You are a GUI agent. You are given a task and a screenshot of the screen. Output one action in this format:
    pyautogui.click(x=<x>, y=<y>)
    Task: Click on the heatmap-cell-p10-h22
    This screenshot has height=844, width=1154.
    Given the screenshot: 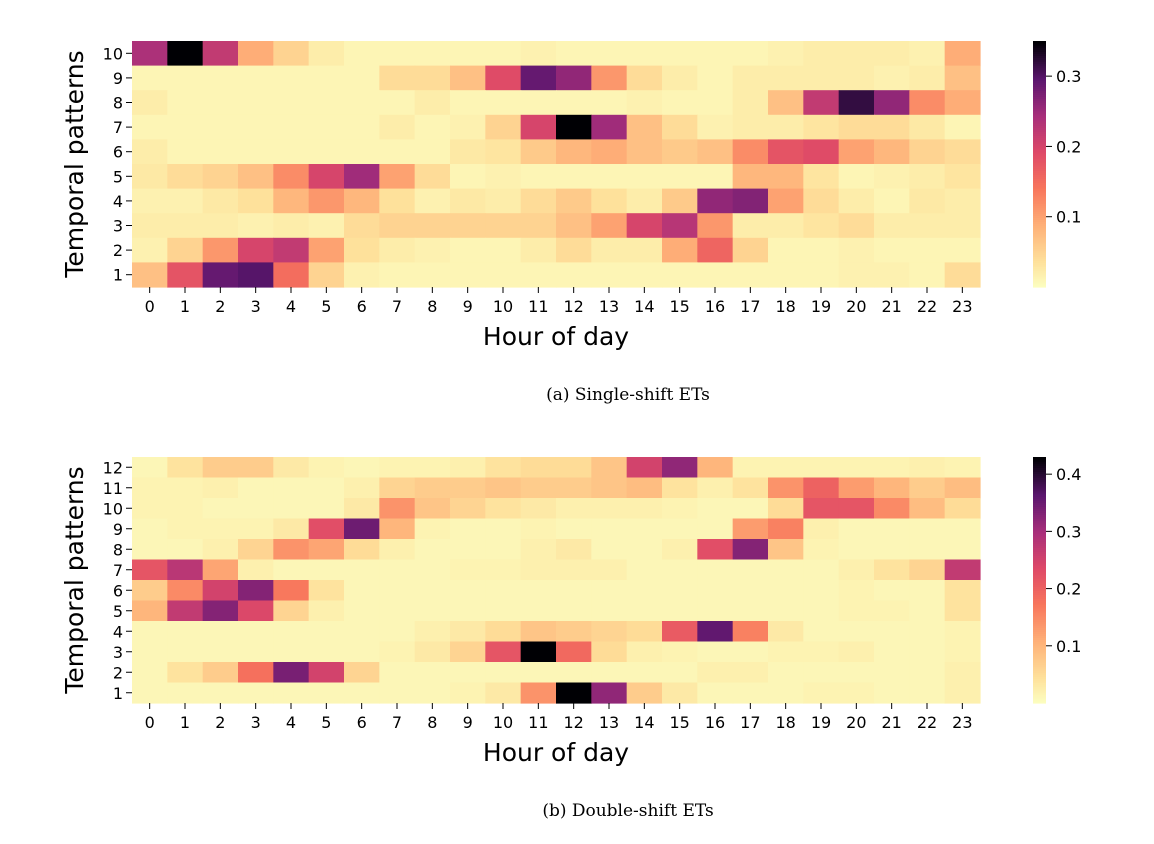 What is the action you would take?
    pyautogui.click(x=927, y=509)
    